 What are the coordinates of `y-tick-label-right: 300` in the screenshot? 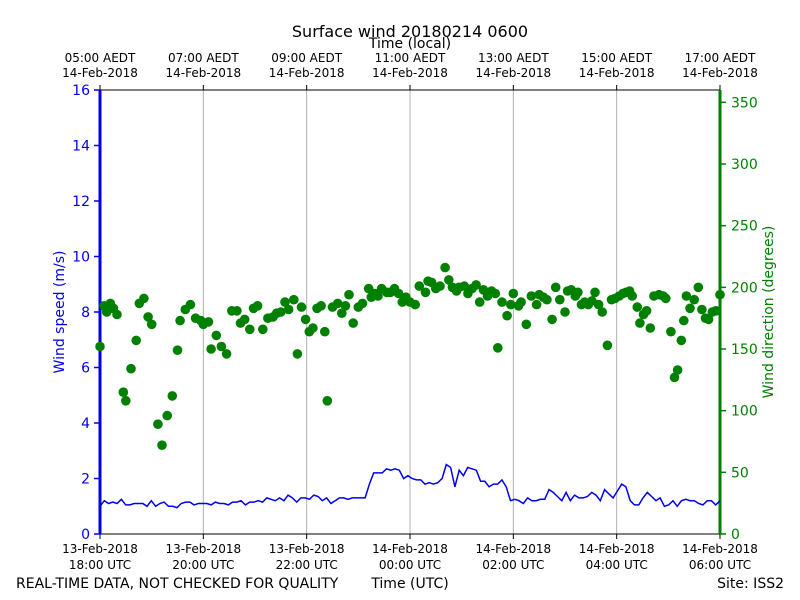 It's located at (744, 165).